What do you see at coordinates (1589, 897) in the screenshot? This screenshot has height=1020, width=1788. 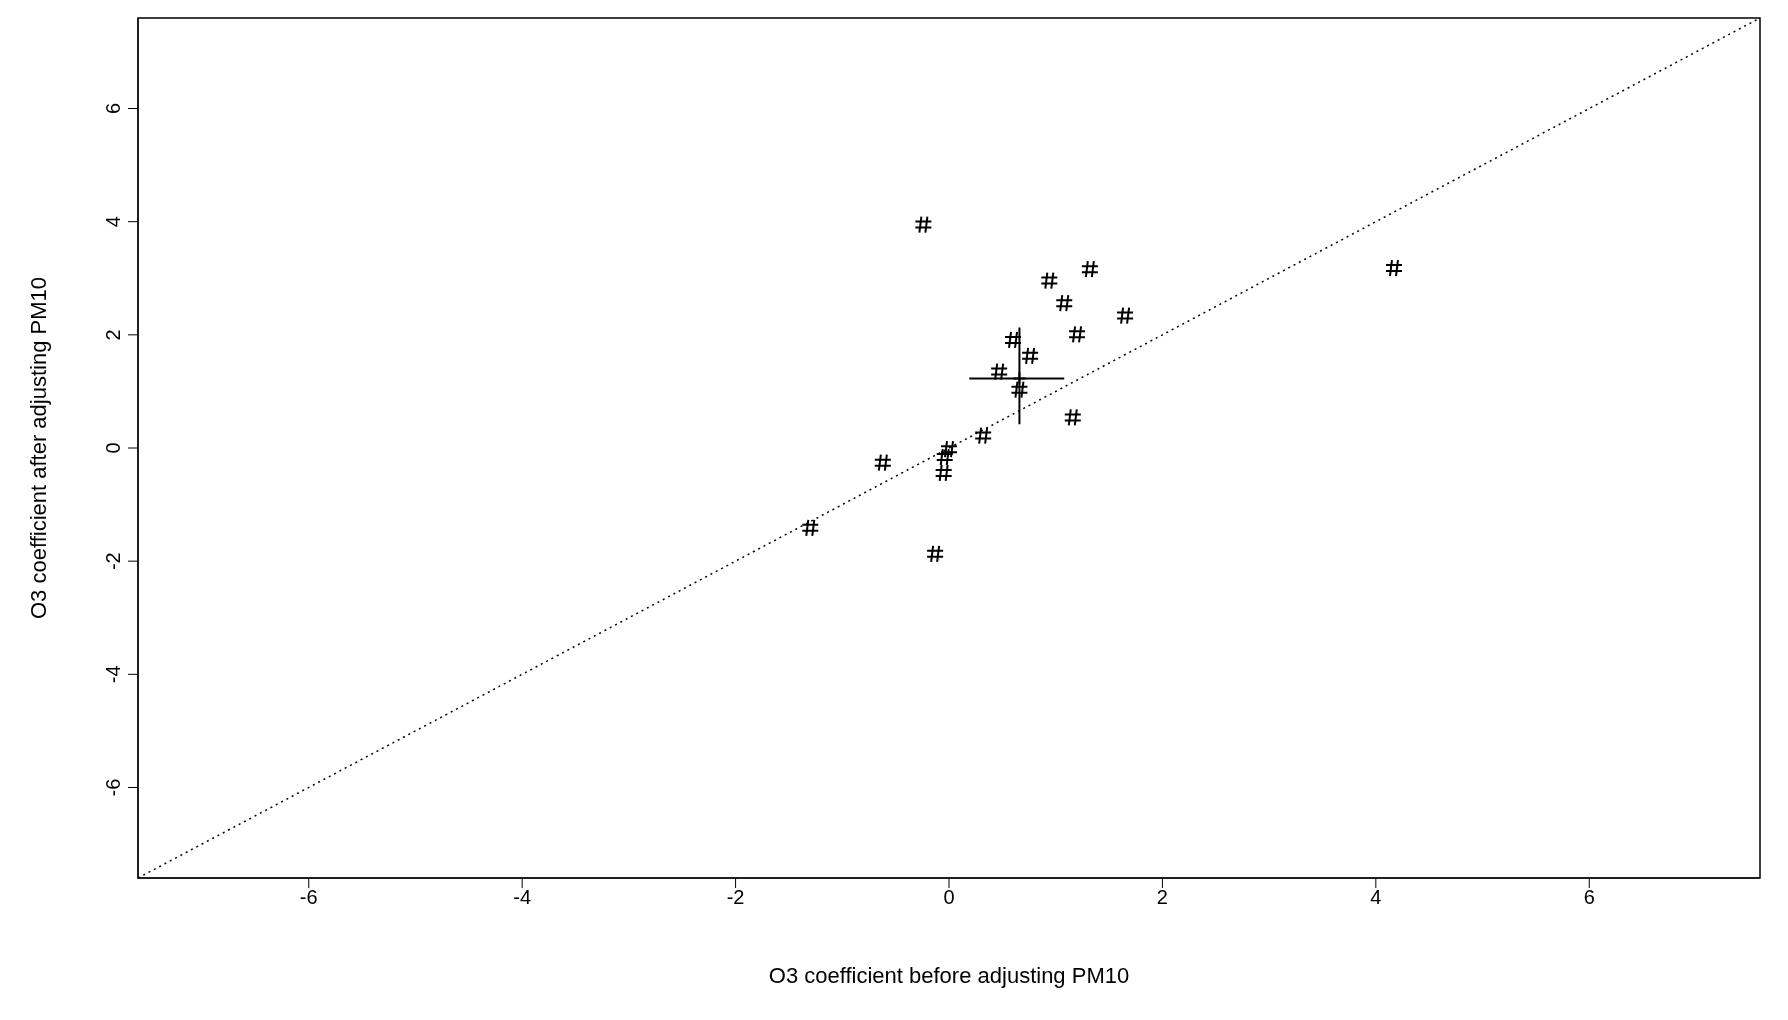 I see `x-tick-label: 6` at bounding box center [1589, 897].